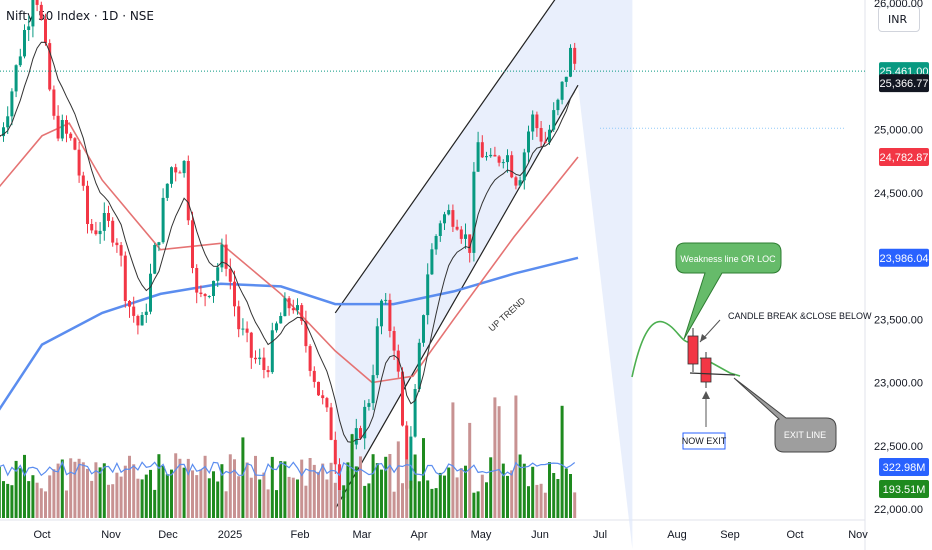 This screenshot has width=932, height=550. I want to click on y-tick-label: 25,000.00, so click(898, 131).